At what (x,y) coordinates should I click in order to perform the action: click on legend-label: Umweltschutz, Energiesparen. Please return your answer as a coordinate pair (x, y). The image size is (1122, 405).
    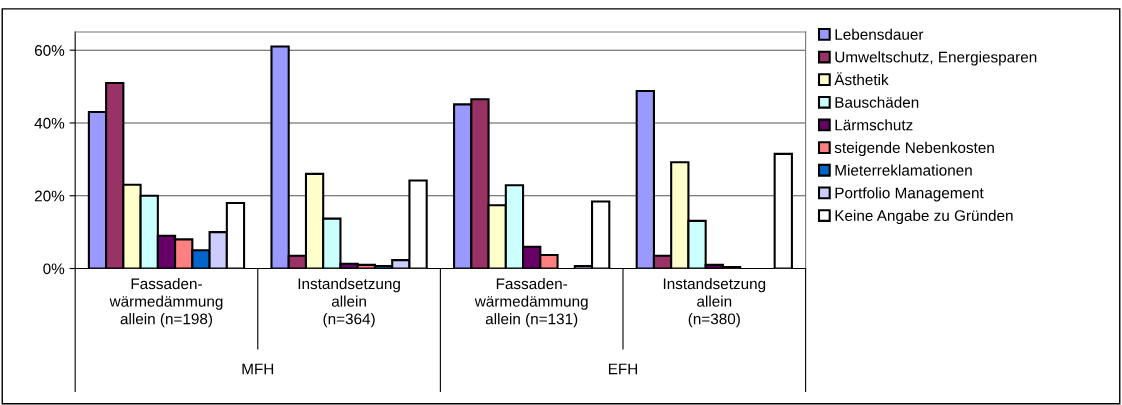
    Looking at the image, I should click on (936, 58).